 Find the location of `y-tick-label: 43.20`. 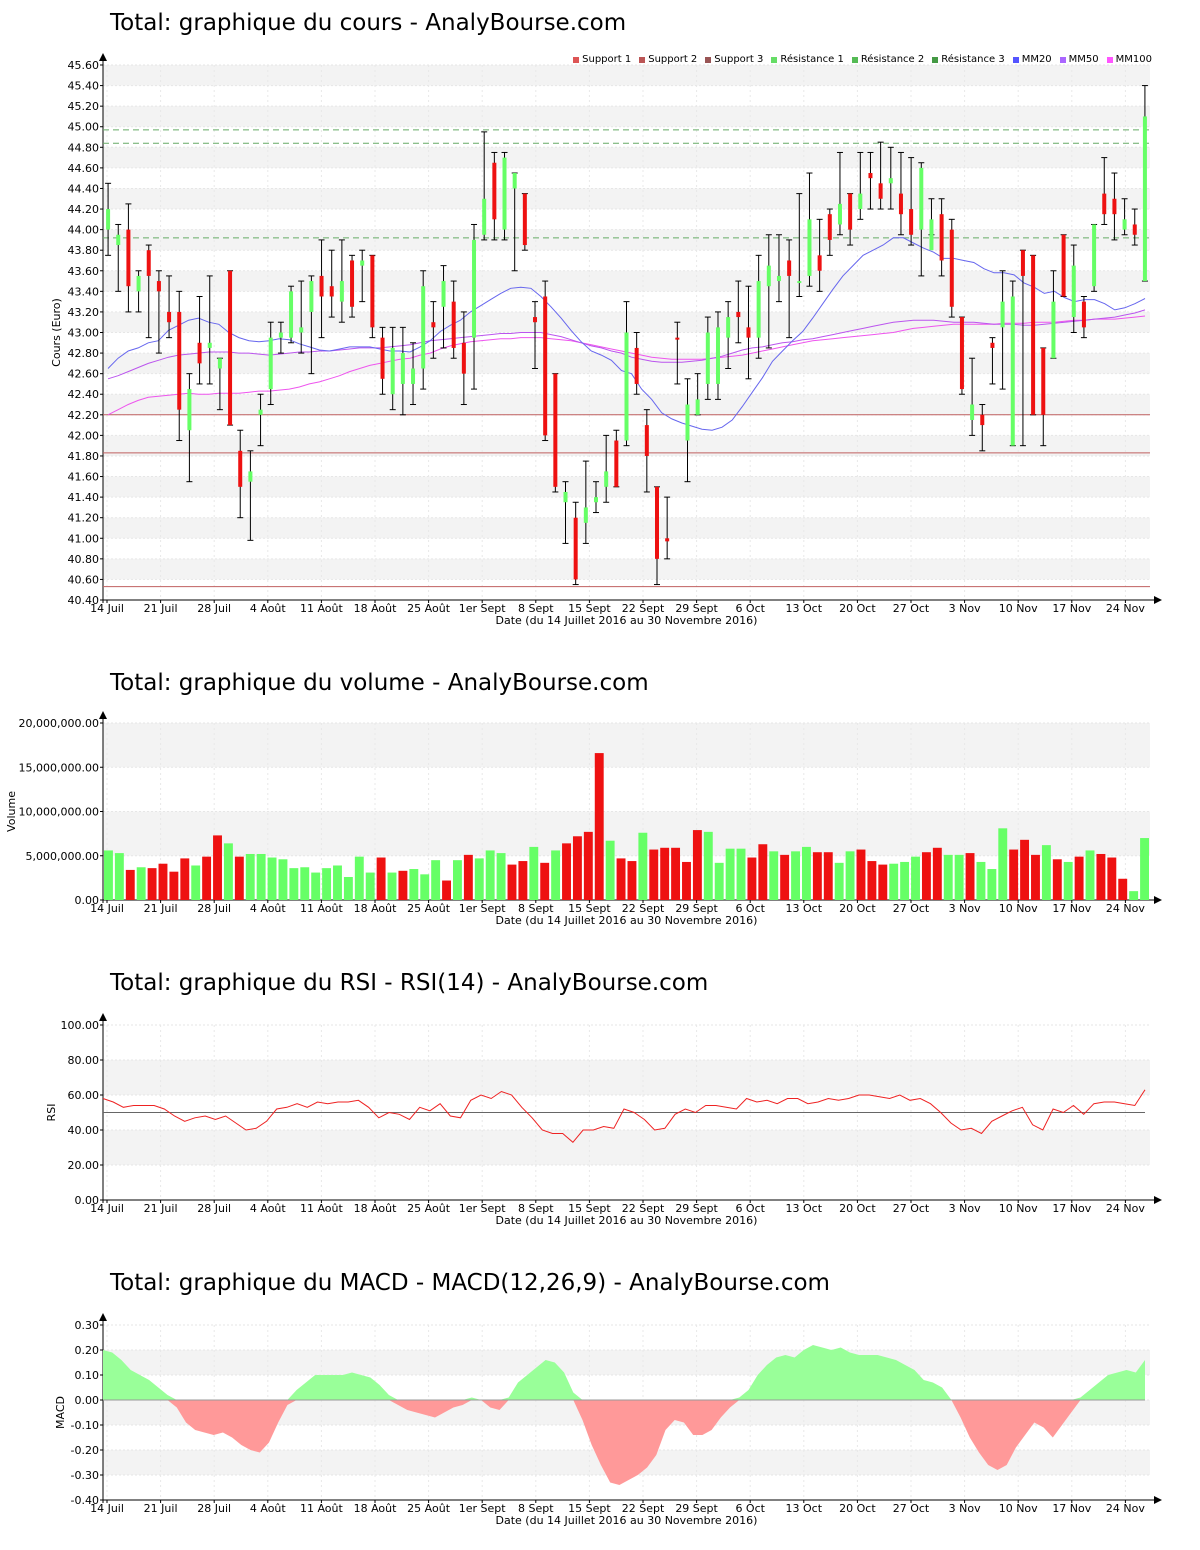

y-tick-label: 43.20 is located at coordinates (84, 312).